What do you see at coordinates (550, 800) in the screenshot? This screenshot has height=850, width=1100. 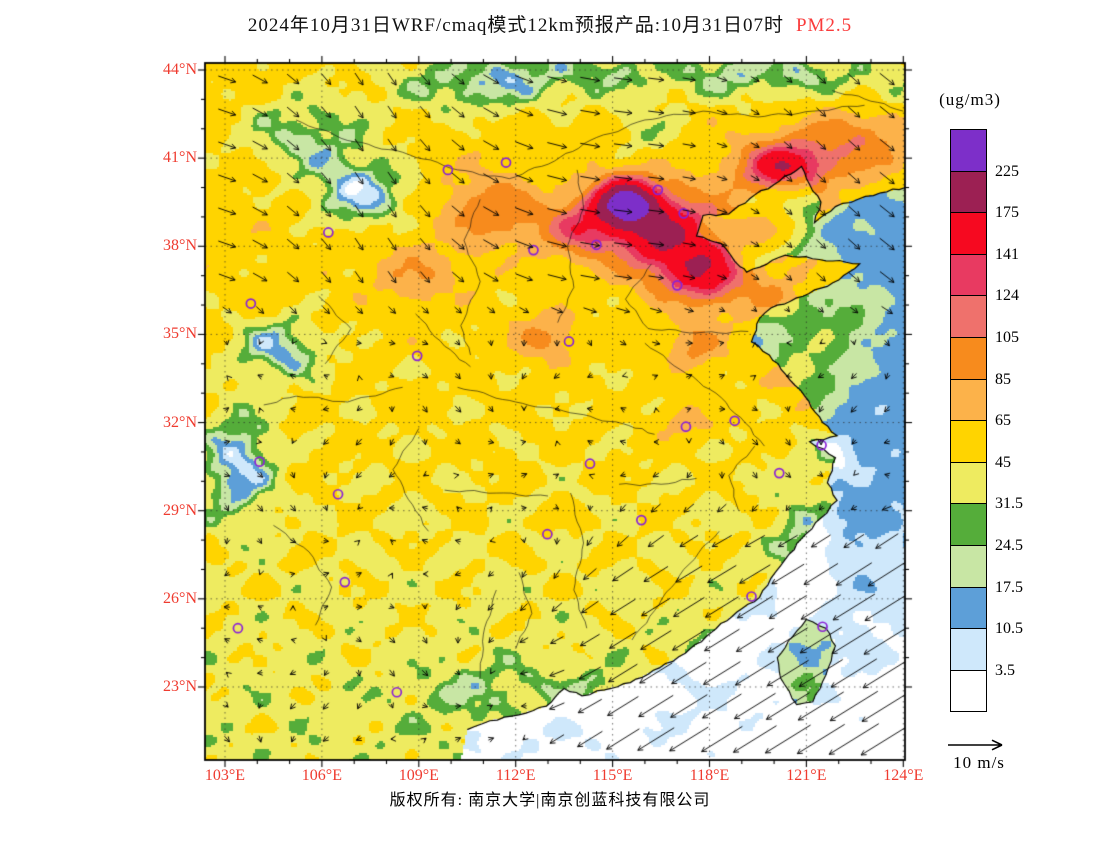 I see `copyright-text: 版权所有: 南京大学|南京创蓝科技有限公司` at bounding box center [550, 800].